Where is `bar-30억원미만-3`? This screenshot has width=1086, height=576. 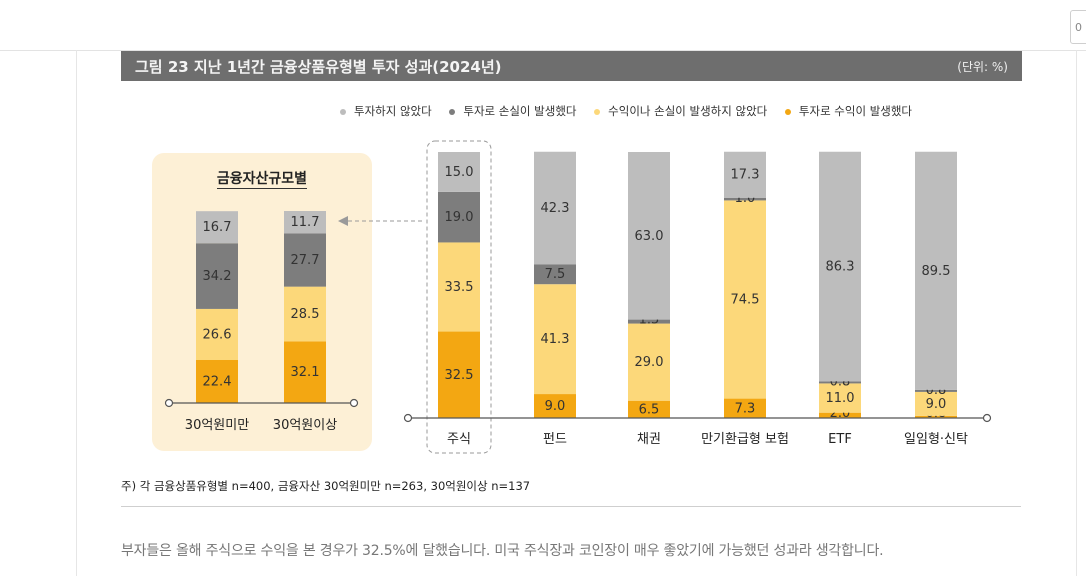
bar-30억원미만-3 is located at coordinates (217, 227).